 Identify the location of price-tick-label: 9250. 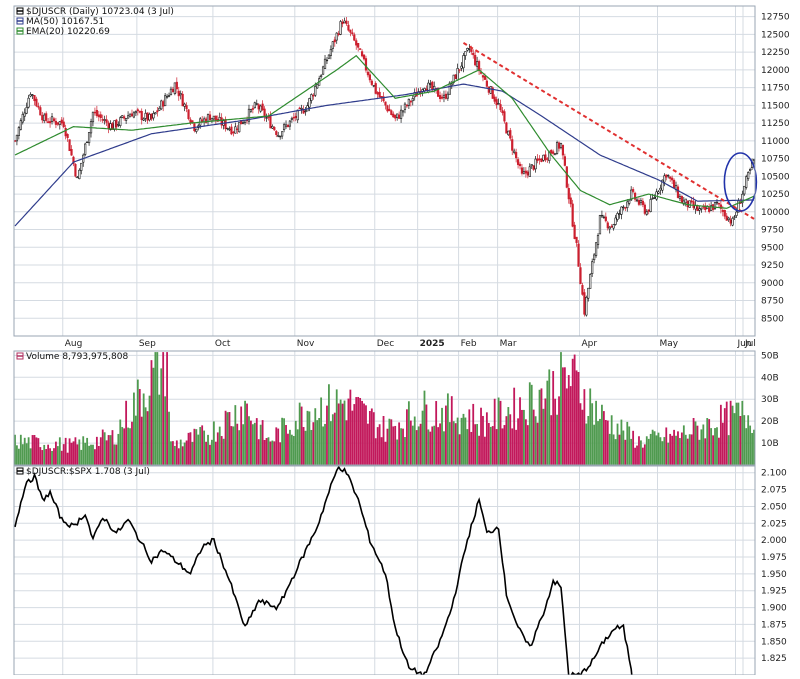
(772, 266).